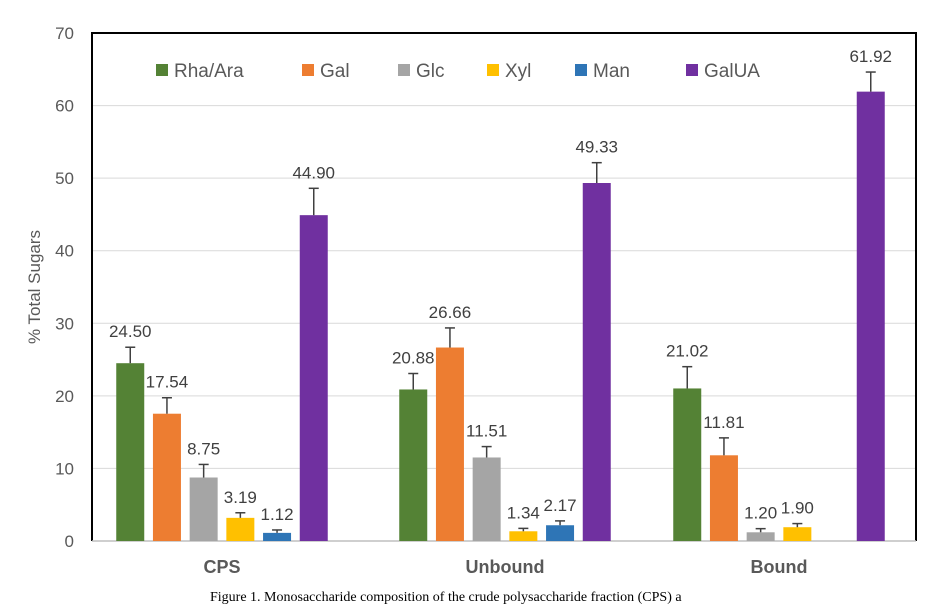  I want to click on y-tick-label: 30, so click(64, 323).